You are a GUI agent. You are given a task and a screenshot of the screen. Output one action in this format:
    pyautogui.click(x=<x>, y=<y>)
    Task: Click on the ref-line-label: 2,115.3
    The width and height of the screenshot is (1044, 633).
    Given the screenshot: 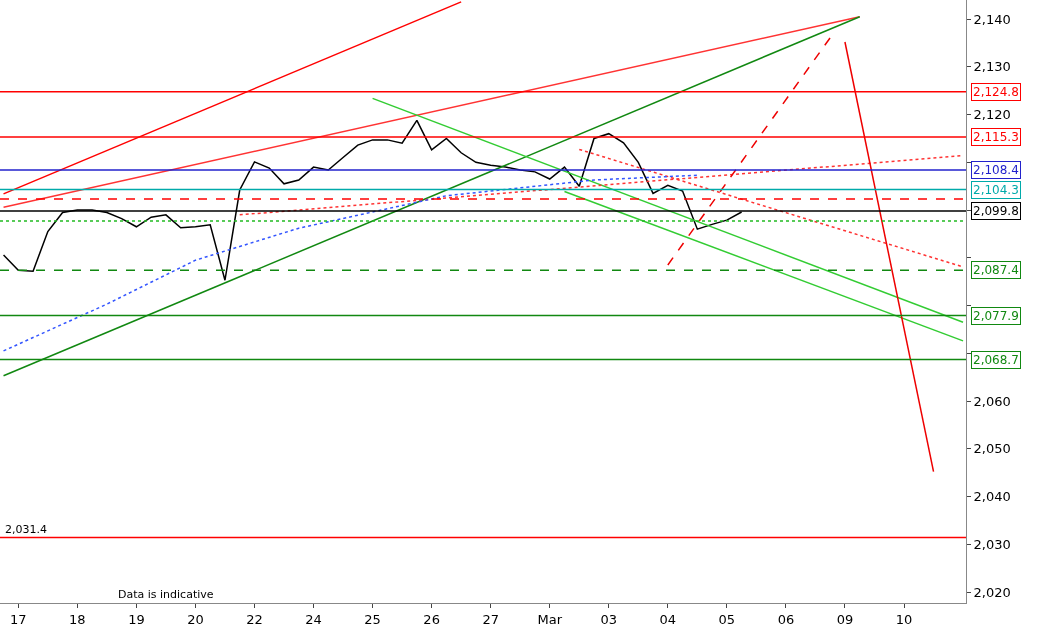 What is the action you would take?
    pyautogui.click(x=996, y=137)
    